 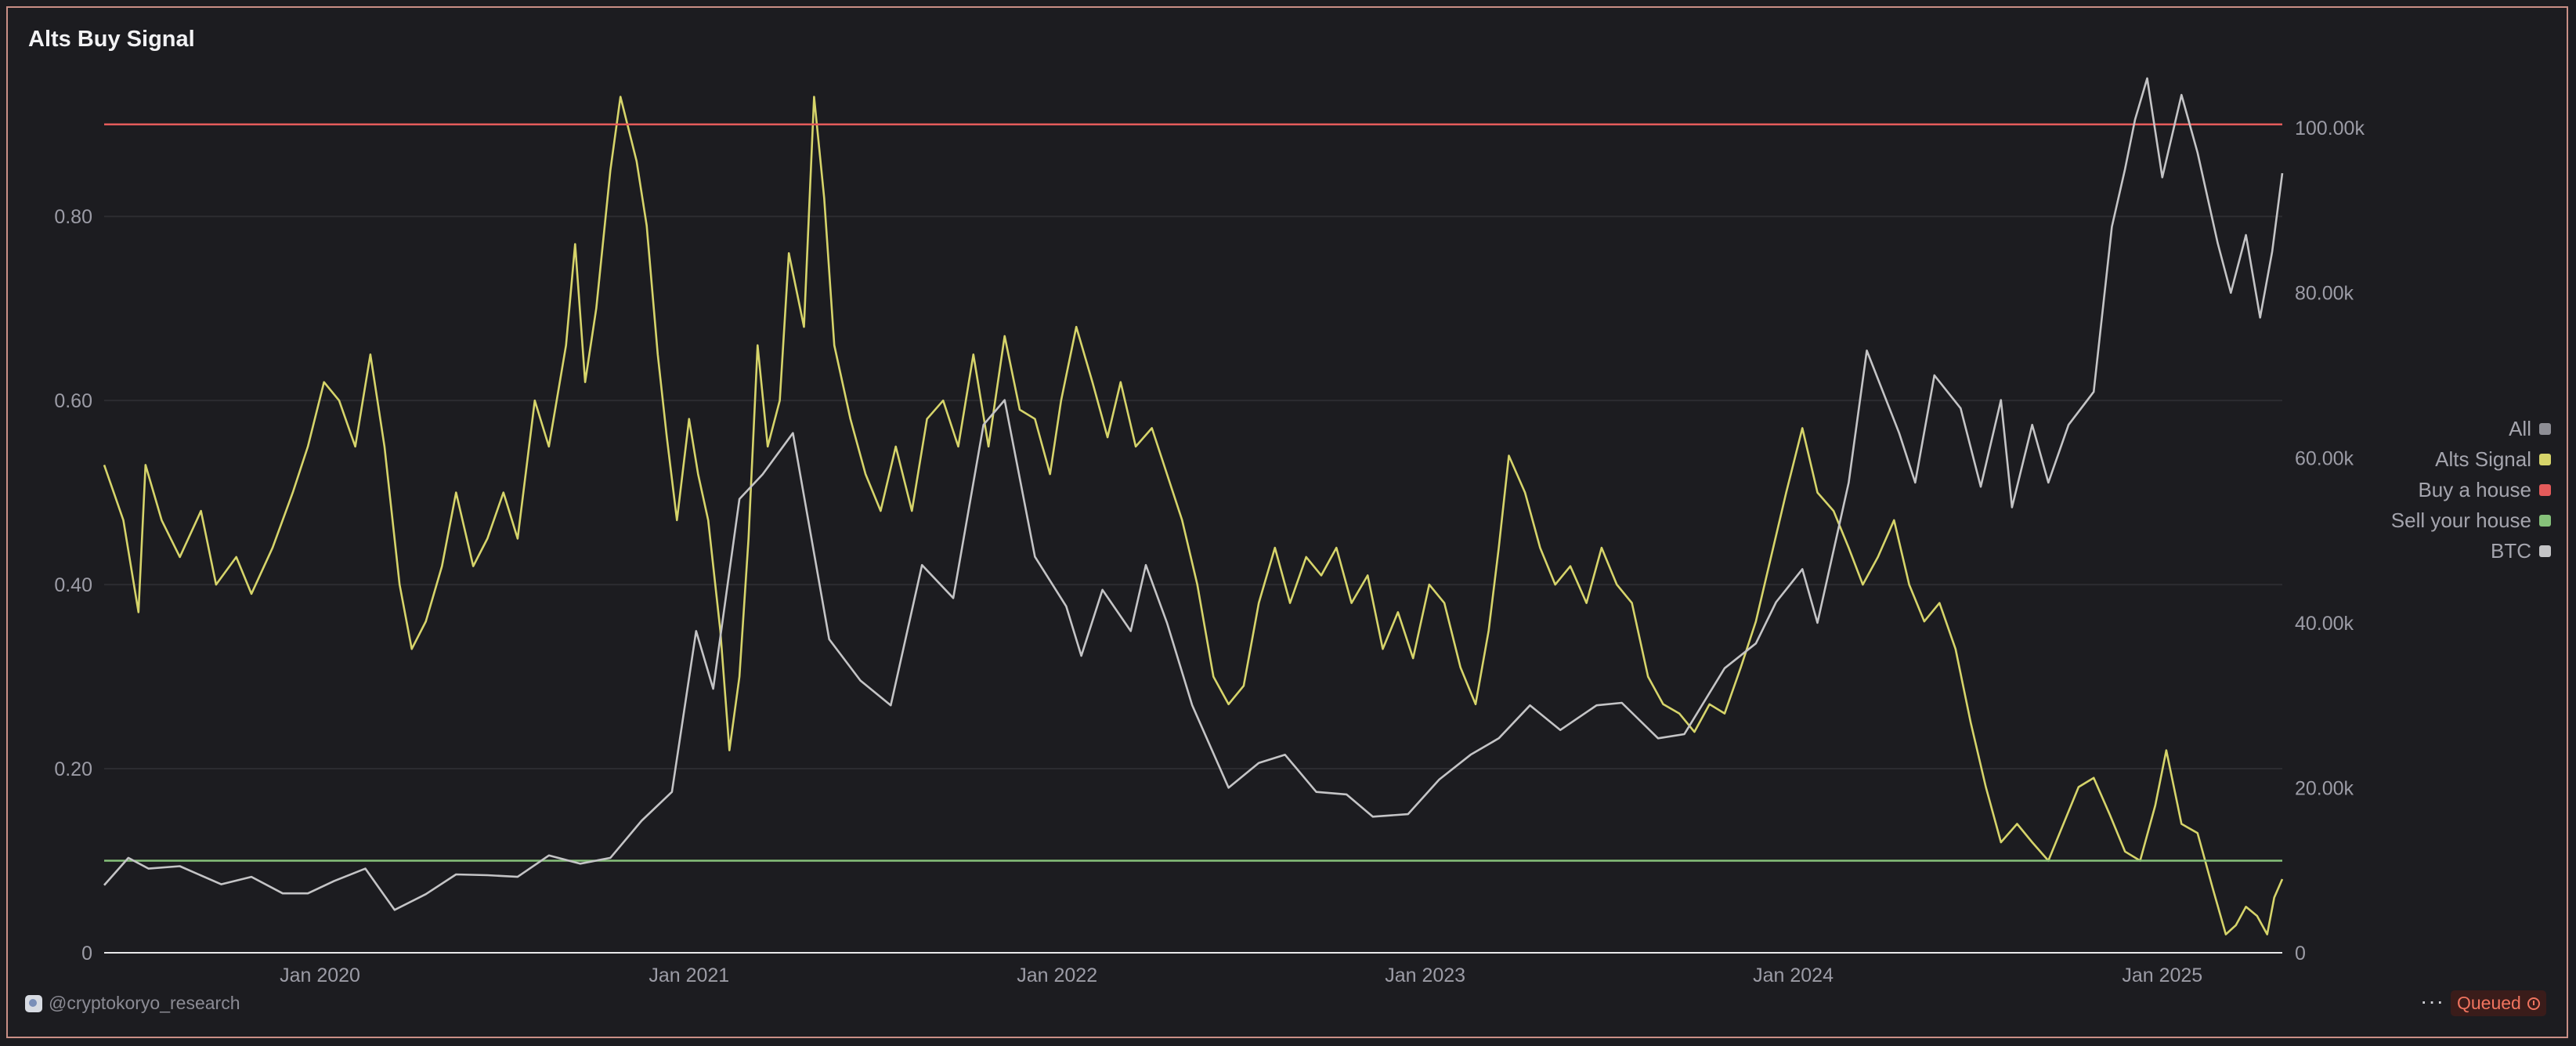 What do you see at coordinates (320, 975) in the screenshot?
I see `x-tick-label: Jan 2020` at bounding box center [320, 975].